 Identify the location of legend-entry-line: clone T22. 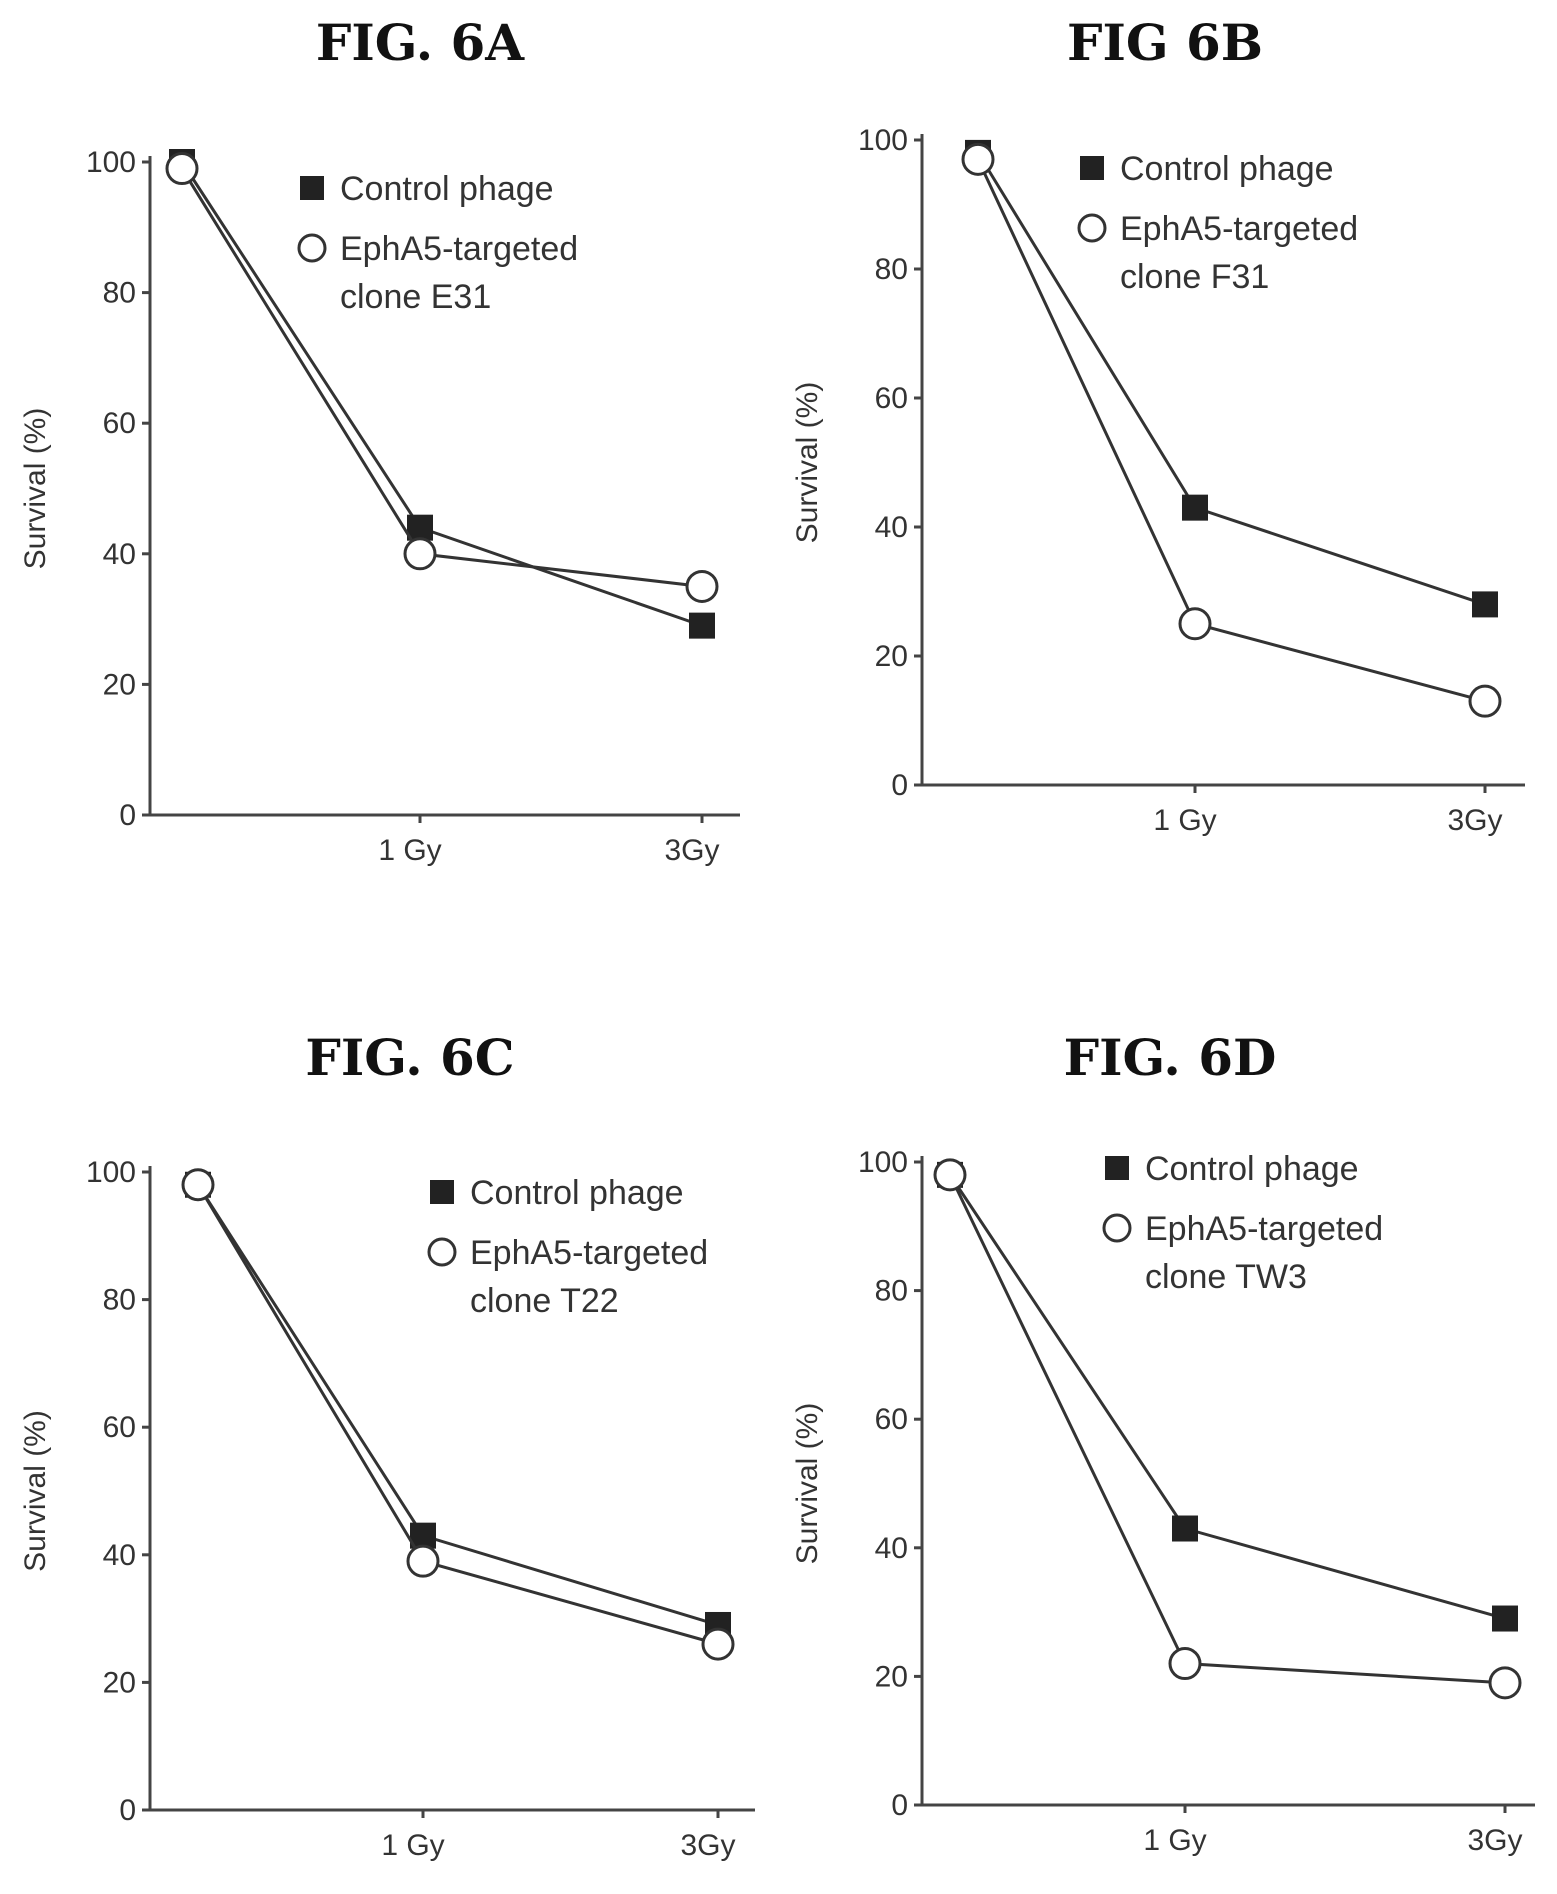
(544, 1301).